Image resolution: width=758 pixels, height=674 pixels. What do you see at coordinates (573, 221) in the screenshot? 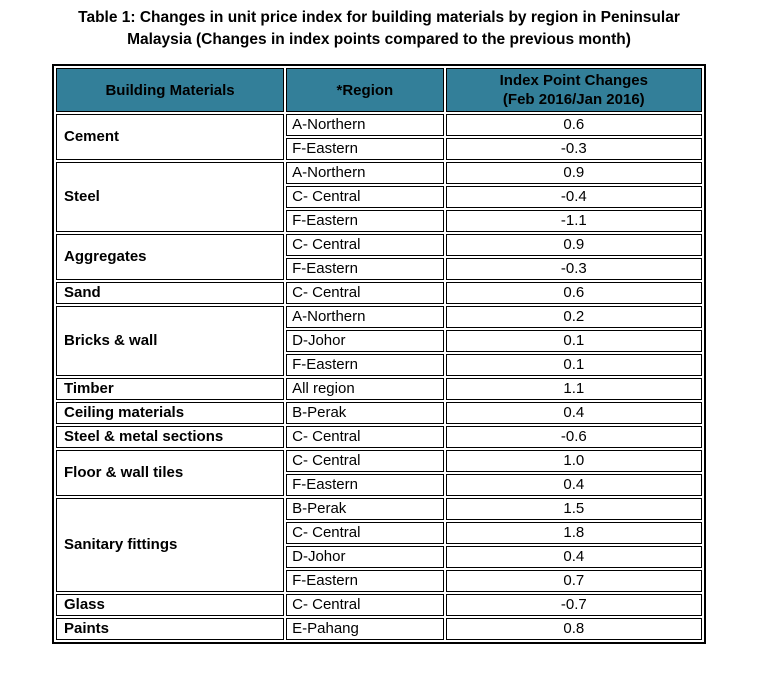
I see `index-change-cell: -1.1` at bounding box center [573, 221].